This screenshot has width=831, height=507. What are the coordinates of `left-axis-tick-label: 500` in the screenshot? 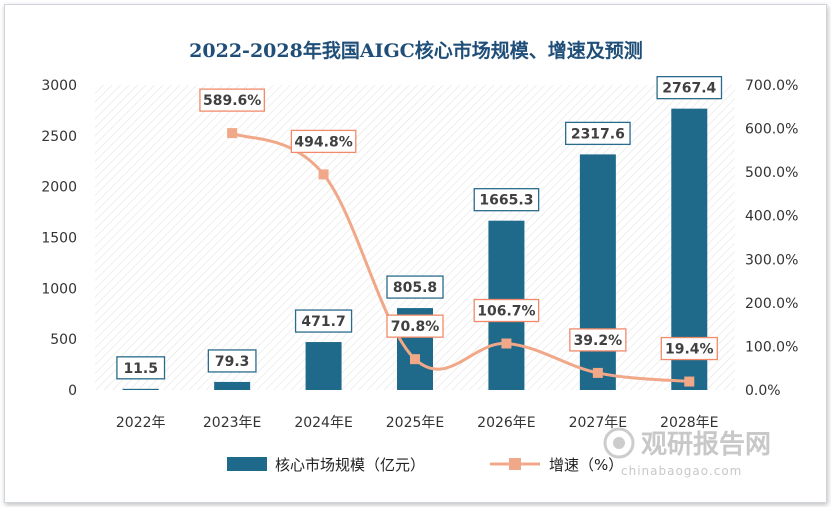 It's located at (63, 340).